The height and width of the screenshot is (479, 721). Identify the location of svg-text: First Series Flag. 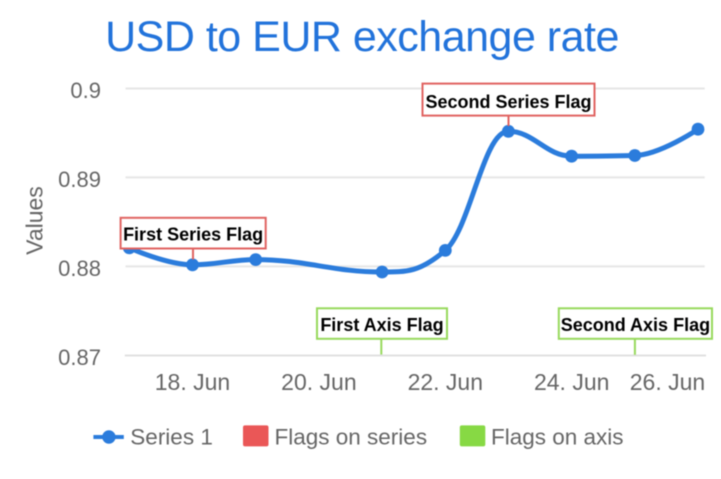
(193, 235).